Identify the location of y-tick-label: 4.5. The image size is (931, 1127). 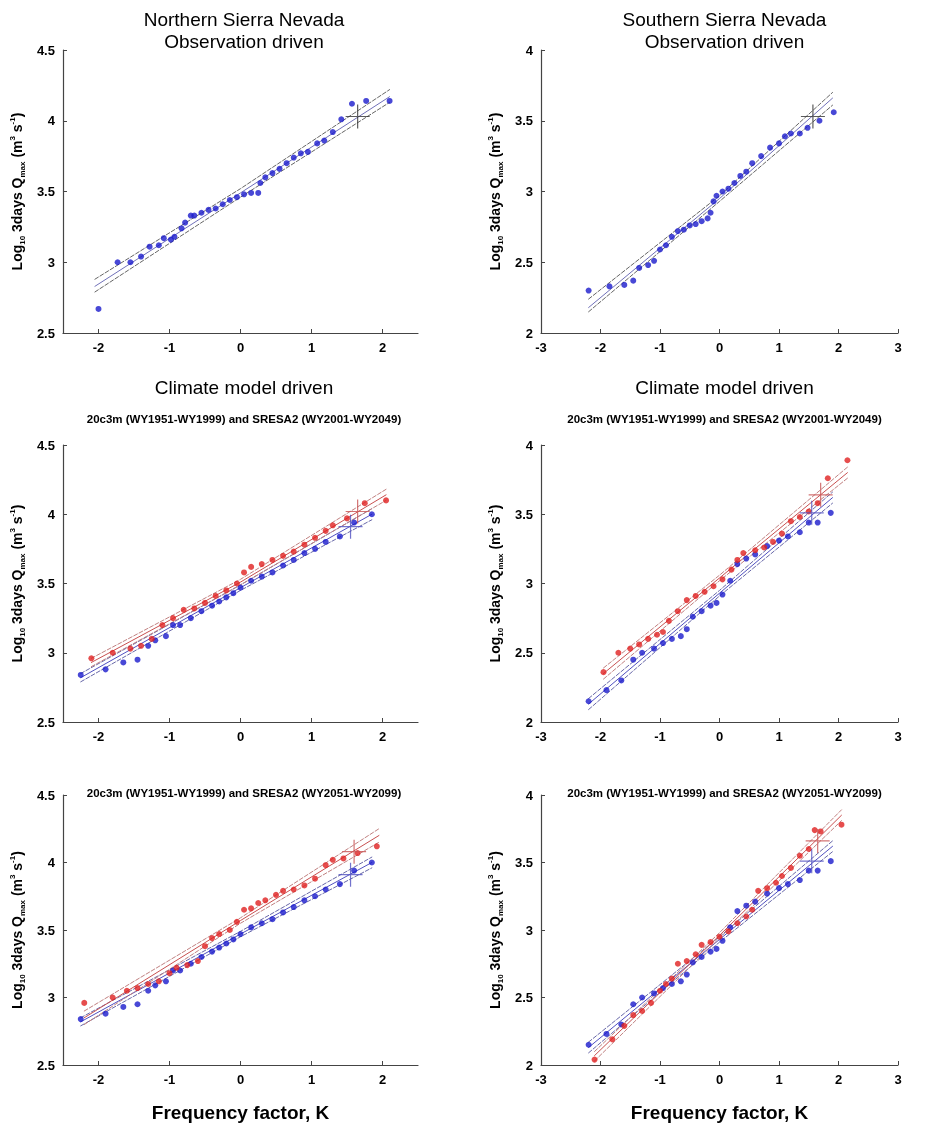
(45, 445).